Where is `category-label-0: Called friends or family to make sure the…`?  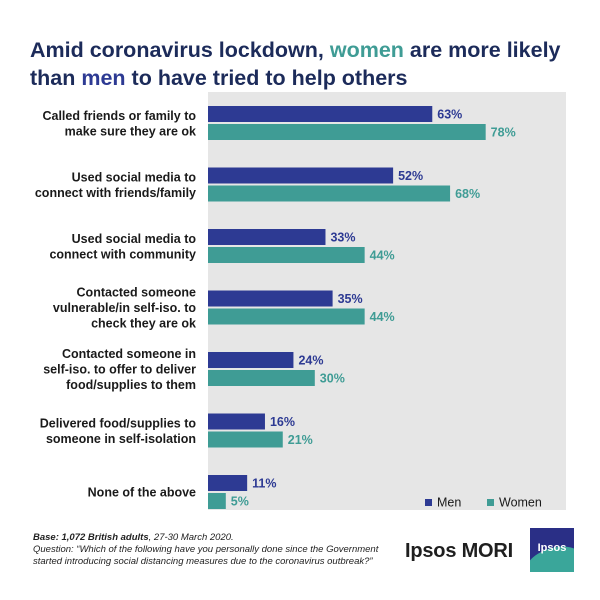 category-label-0: Called friends or family to make sure the… is located at coordinates (119, 124).